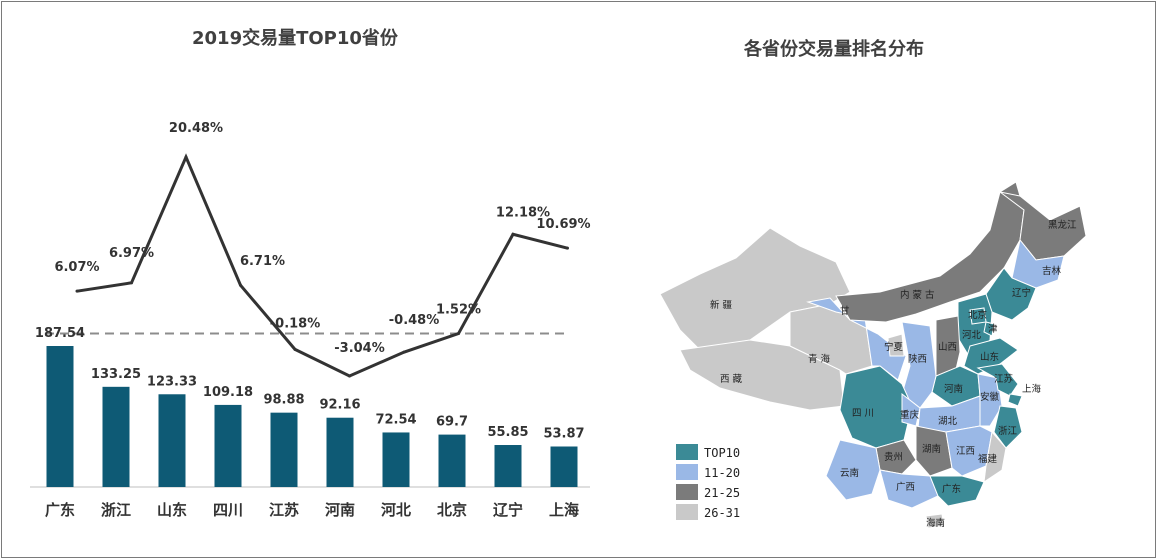  Describe the element at coordinates (228, 510) in the screenshot. I see `category-label: 四川` at that location.